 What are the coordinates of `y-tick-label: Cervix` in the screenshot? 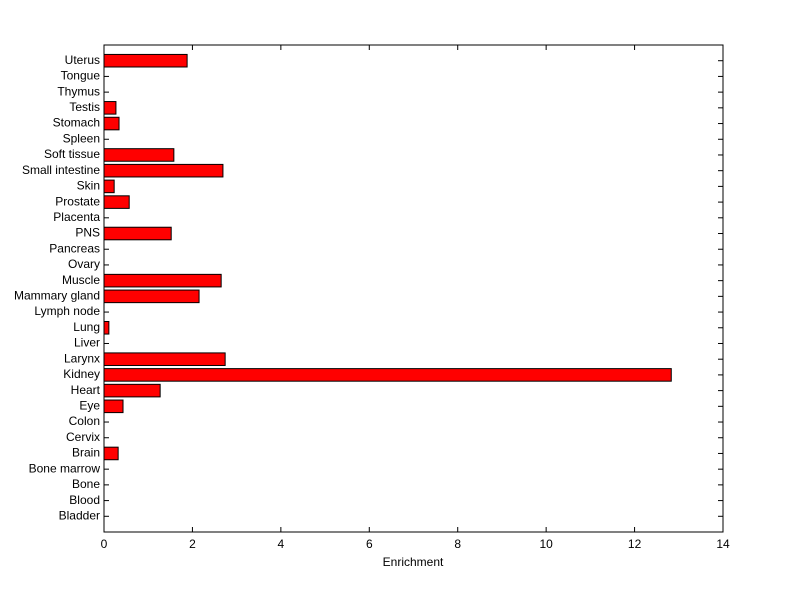 It's located at (83, 437).